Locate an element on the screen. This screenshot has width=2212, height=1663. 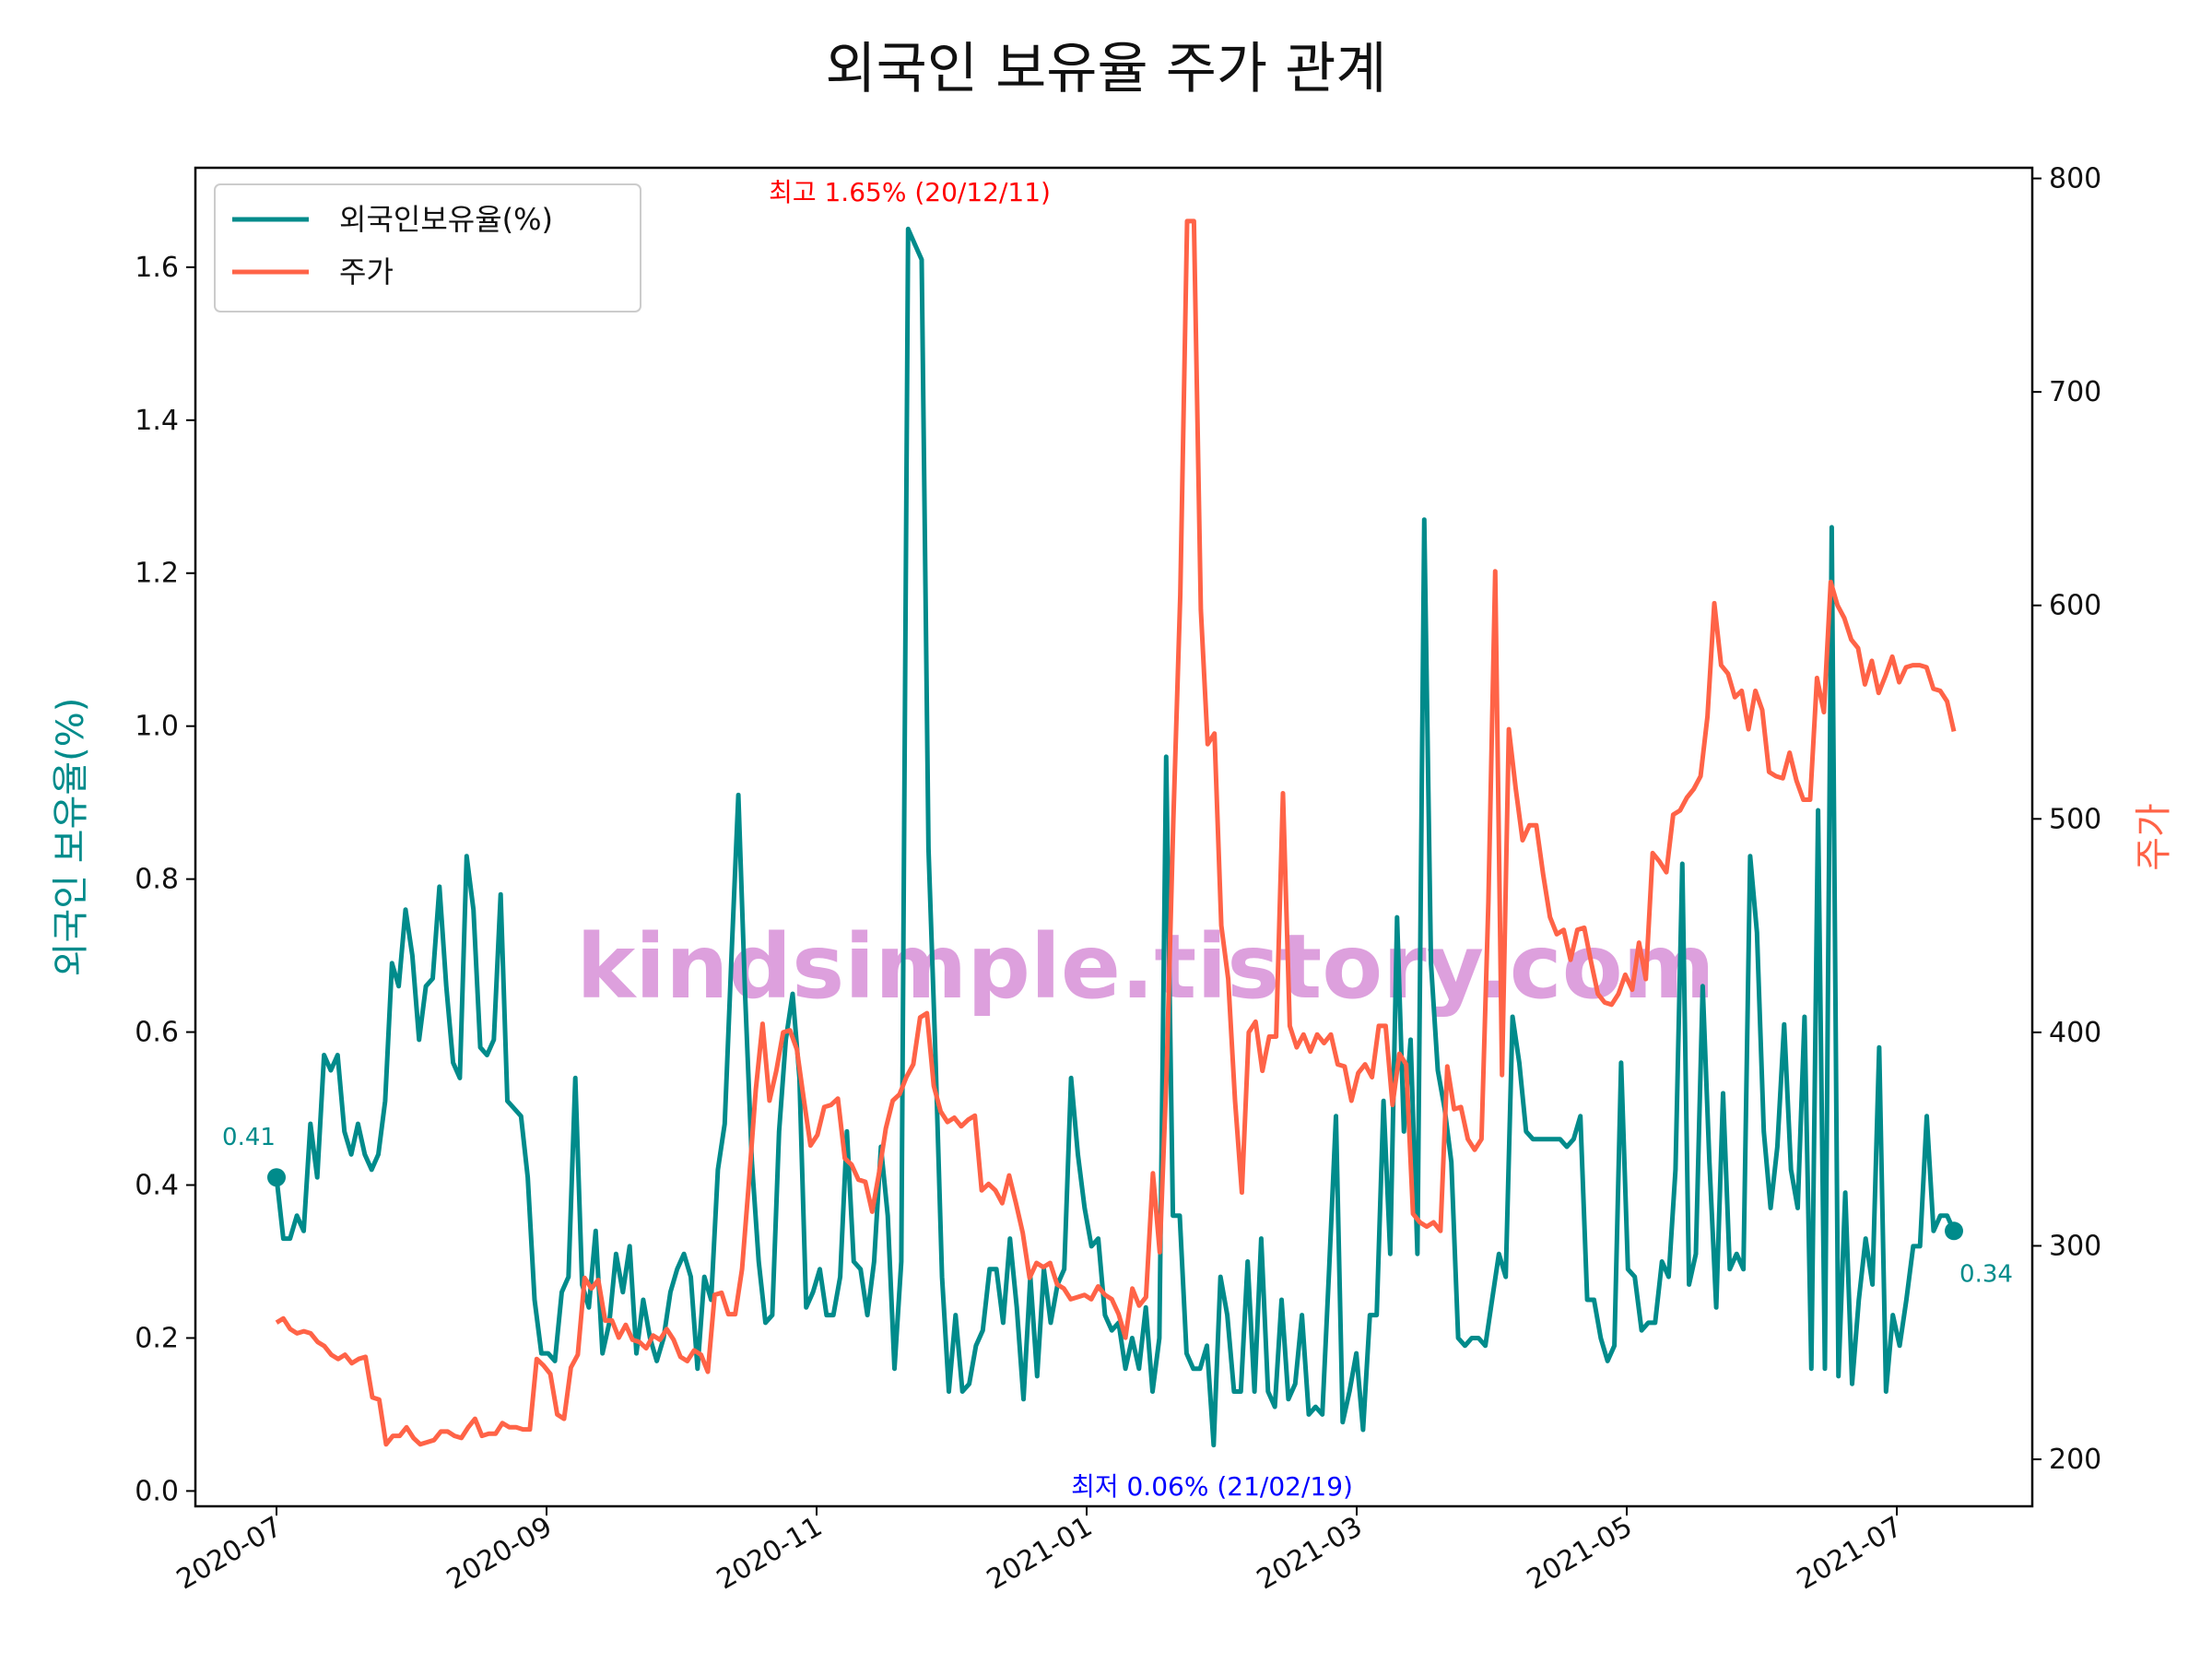
y-tick-left-label: 0.2 is located at coordinates (157, 1338).